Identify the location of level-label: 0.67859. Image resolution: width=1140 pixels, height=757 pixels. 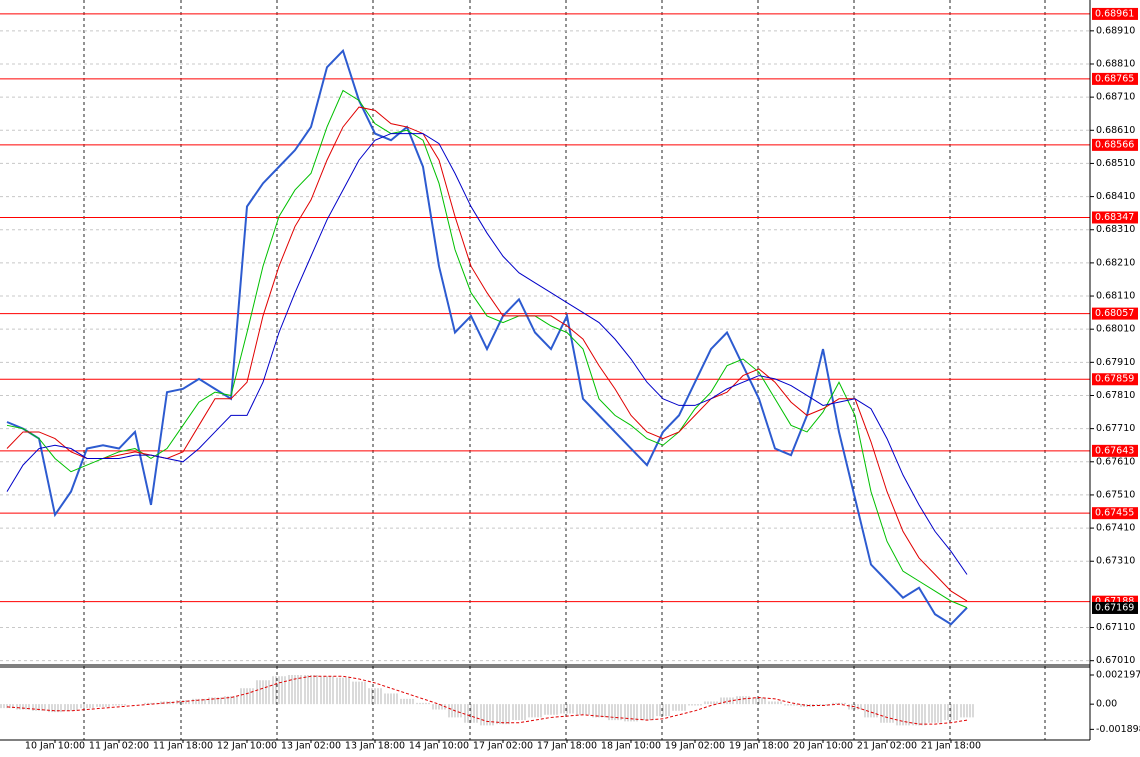
(1114, 379).